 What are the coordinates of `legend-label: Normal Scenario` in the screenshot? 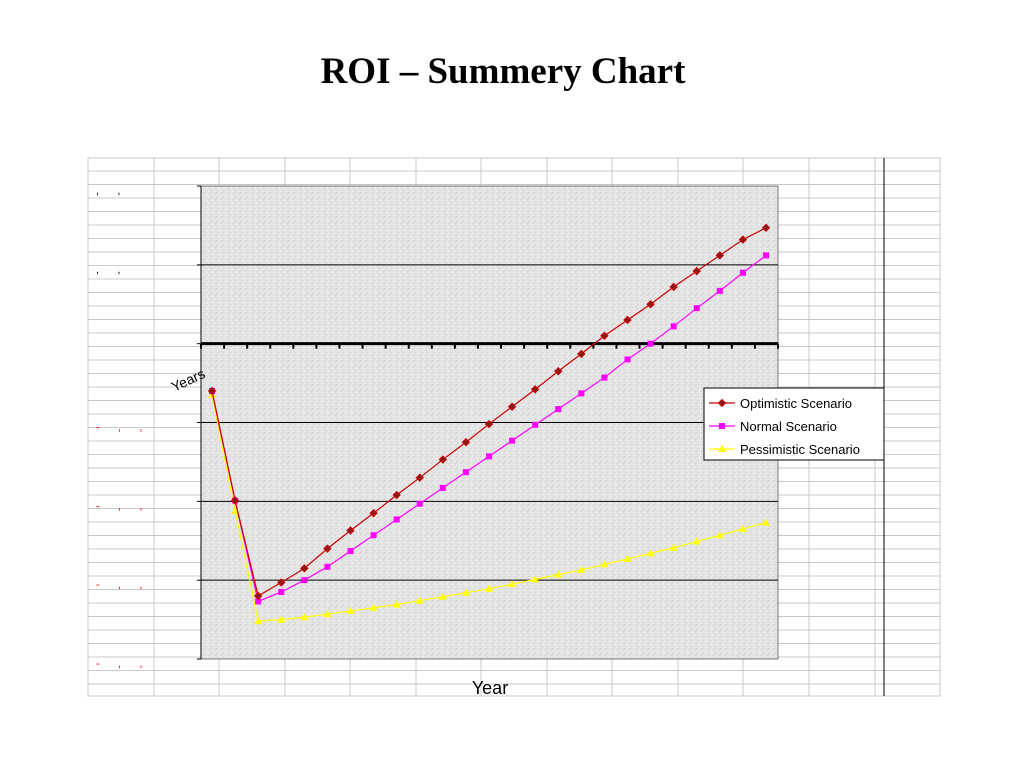 It's located at (788, 426).